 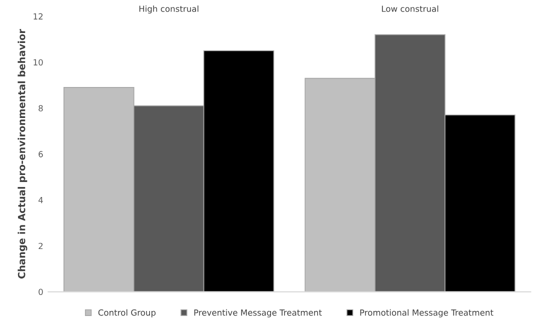 I want to click on y-tick-label: 0, so click(x=40, y=292).